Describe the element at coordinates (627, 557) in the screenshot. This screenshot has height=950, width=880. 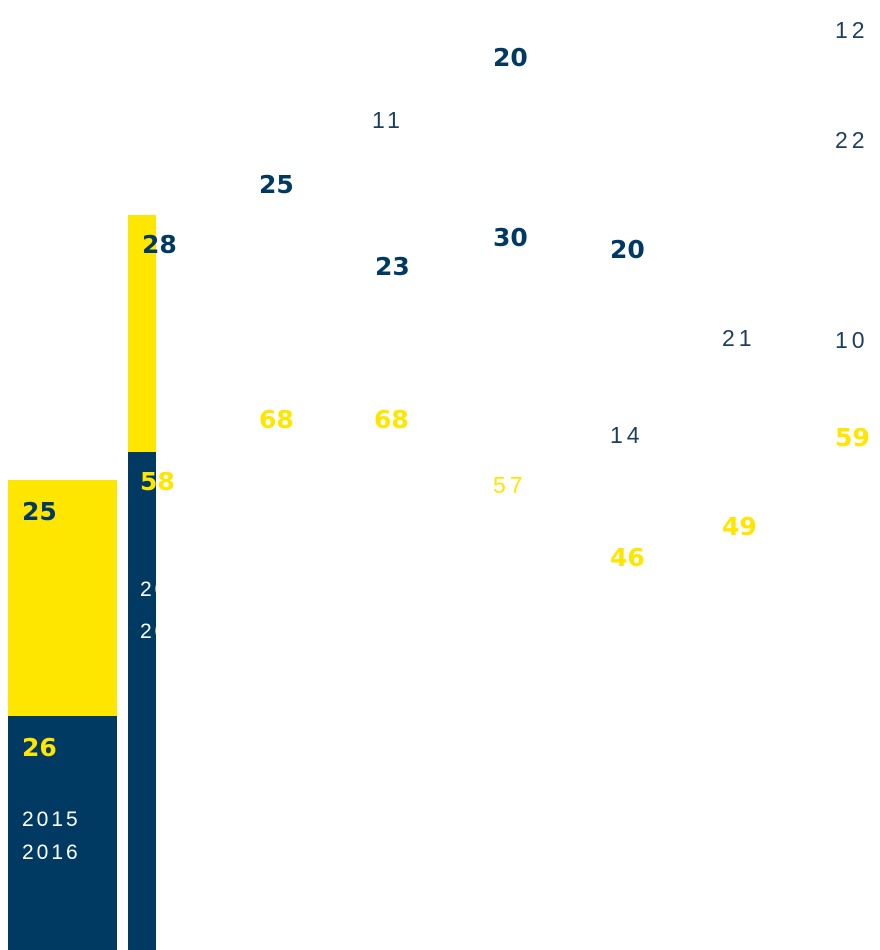
I see `label: 46` at that location.